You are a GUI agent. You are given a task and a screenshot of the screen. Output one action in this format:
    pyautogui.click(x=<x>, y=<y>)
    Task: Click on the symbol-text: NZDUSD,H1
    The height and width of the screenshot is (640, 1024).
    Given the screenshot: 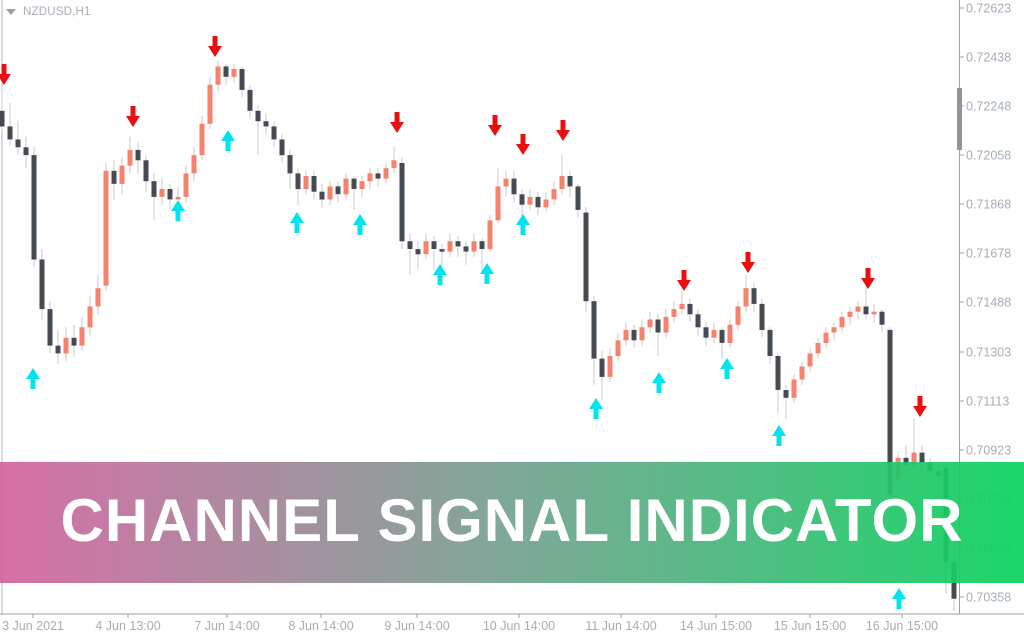 What is the action you would take?
    pyautogui.click(x=57, y=12)
    